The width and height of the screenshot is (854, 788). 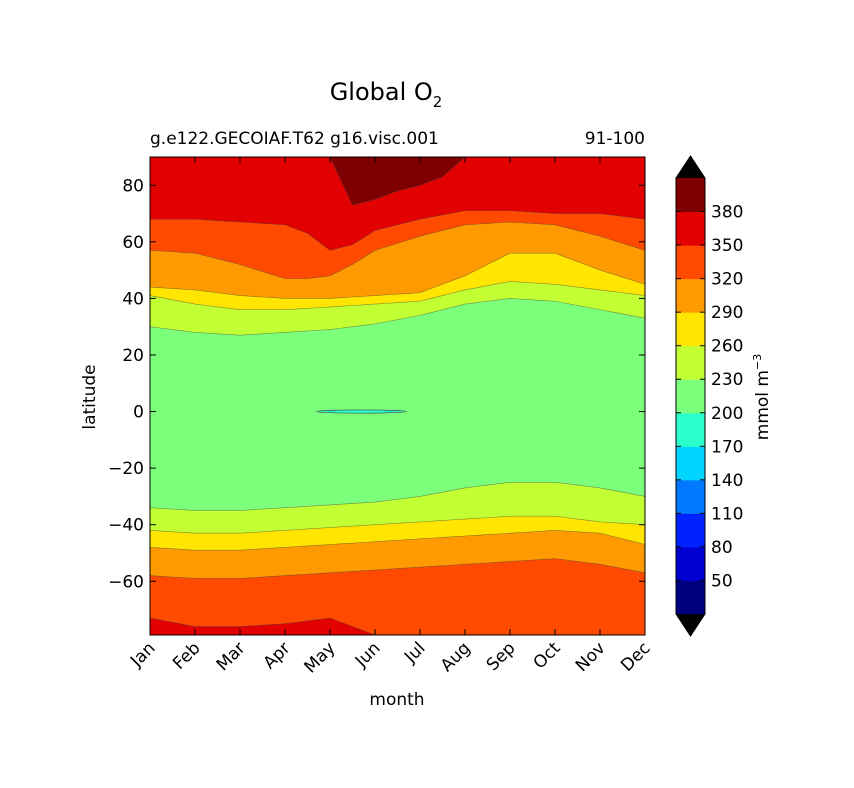 I want to click on run-name-subtitle: g.e122.GECOIAF.T62 g16.visc.001, so click(x=294, y=139).